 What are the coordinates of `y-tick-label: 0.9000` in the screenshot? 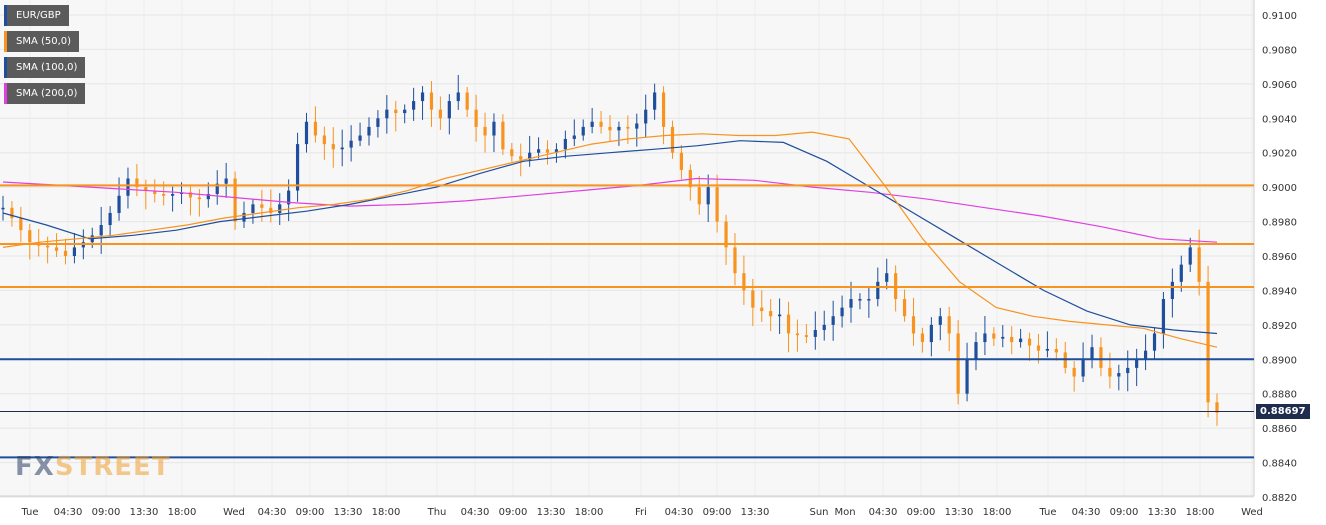 It's located at (1279, 188).